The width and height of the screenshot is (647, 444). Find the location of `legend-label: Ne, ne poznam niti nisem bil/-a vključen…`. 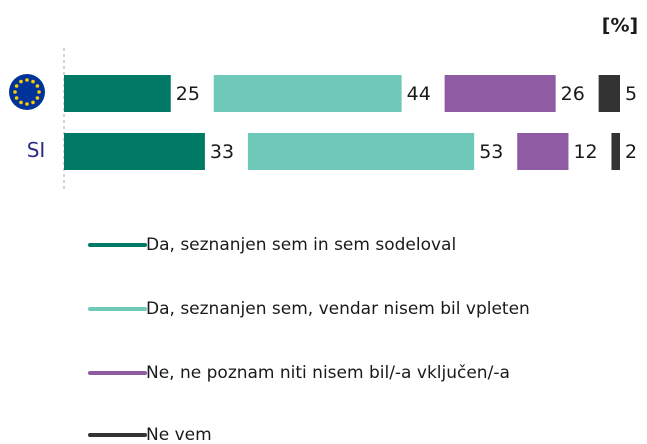

legend-label: Ne, ne poznam niti nisem bil/-a vključen… is located at coordinates (328, 373).